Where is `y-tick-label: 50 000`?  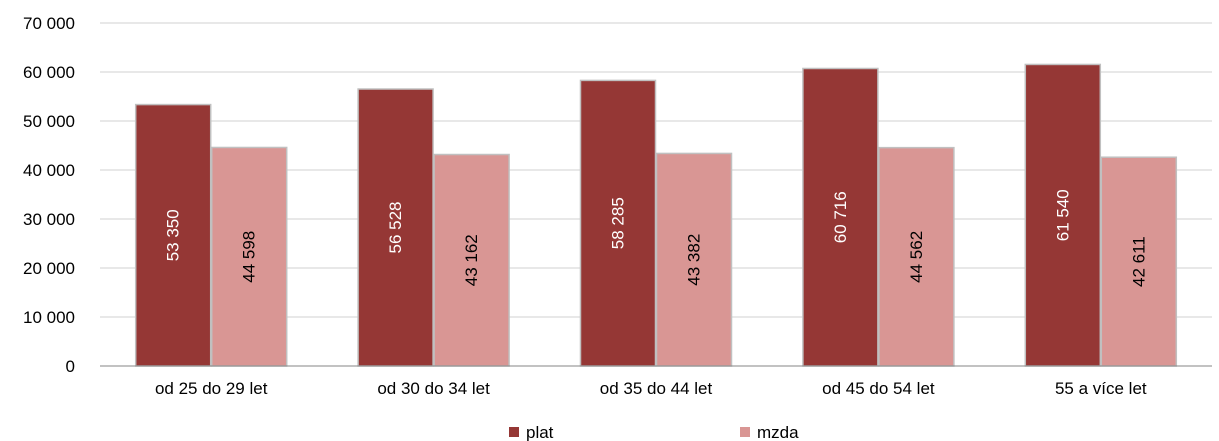 y-tick-label: 50 000 is located at coordinates (49, 121).